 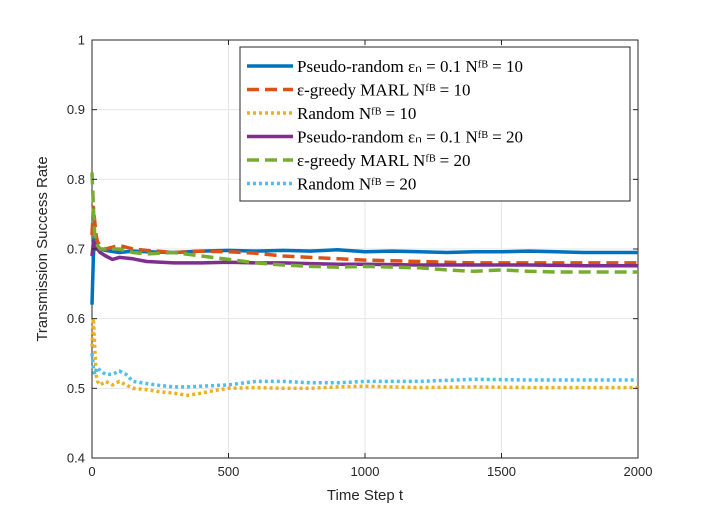 I want to click on legend-label-2: ε-greedy MARL Nᶠᴮ = 10, so click(x=384, y=90).